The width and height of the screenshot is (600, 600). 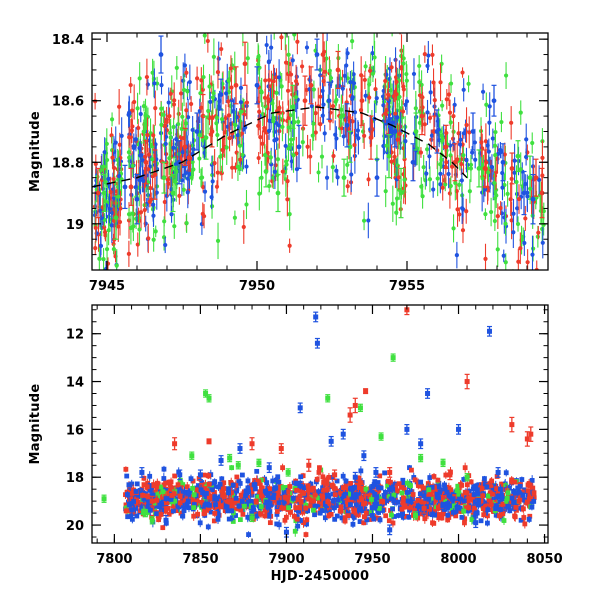 What do you see at coordinates (68, 102) in the screenshot?
I see `top-ytick-label-1: 18.6` at bounding box center [68, 102].